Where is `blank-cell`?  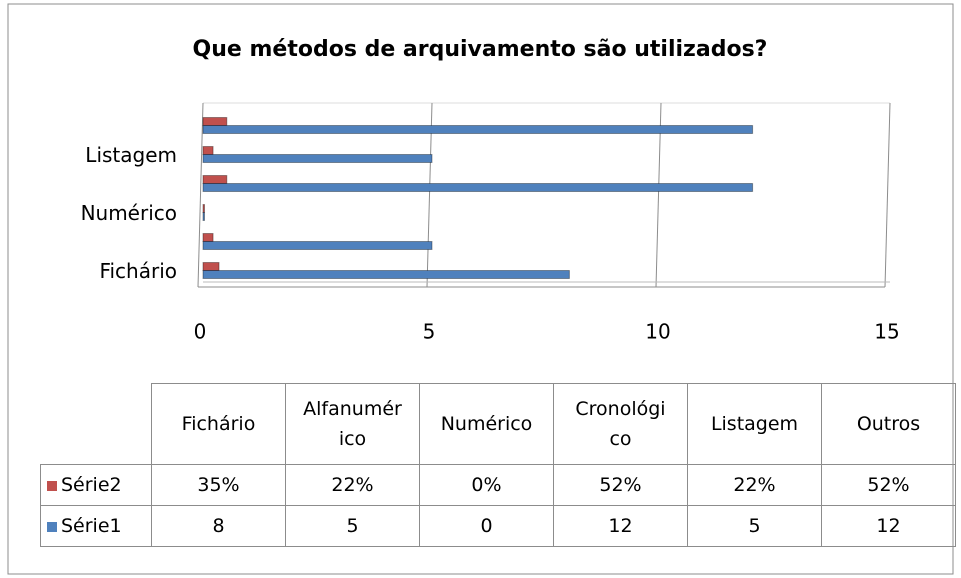 blank-cell is located at coordinates (96, 424).